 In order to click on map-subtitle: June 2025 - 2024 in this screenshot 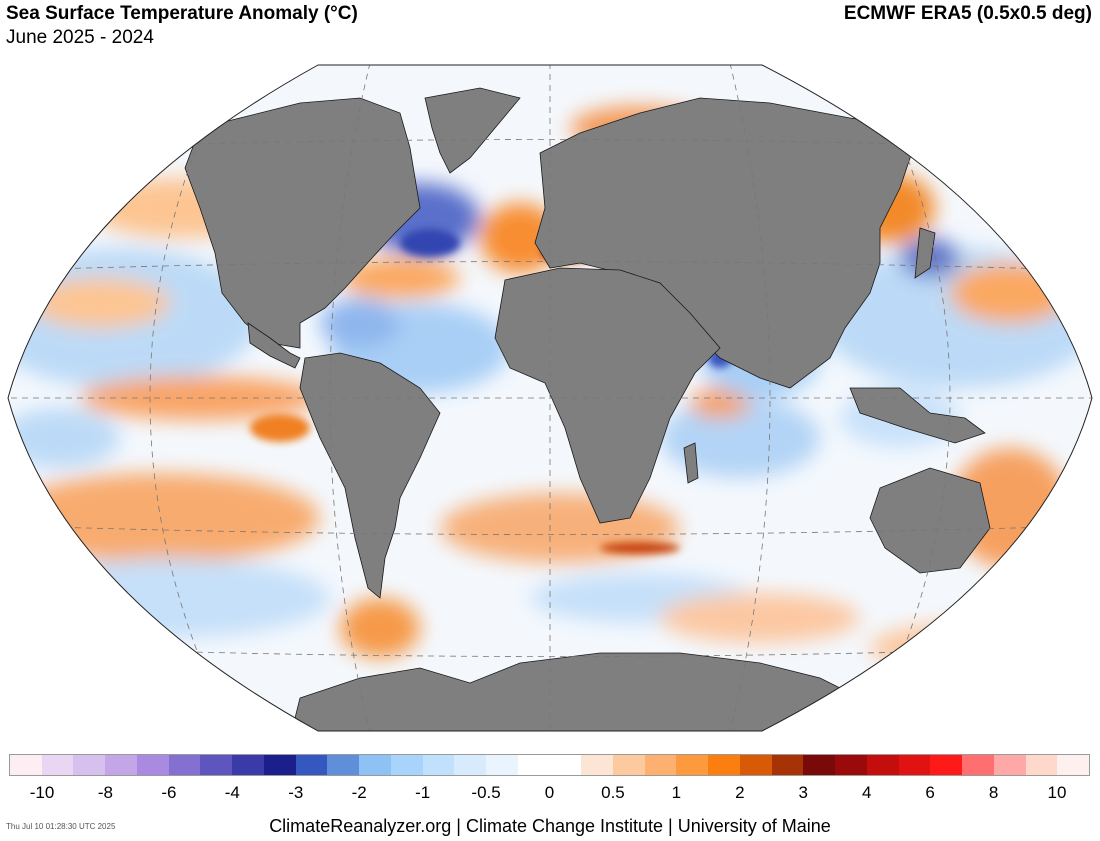, I will do `click(80, 37)`.